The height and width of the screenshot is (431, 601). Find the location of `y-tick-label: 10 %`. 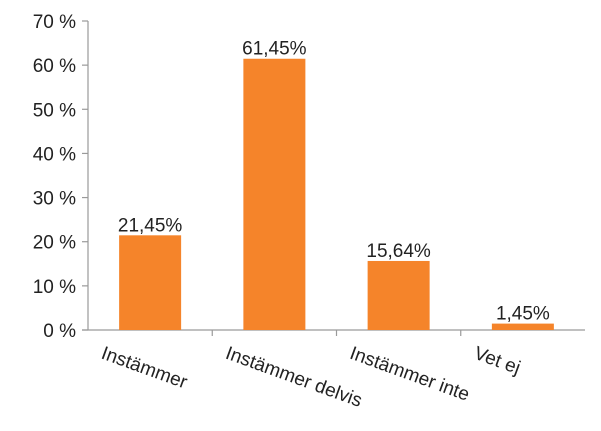

y-tick-label: 10 % is located at coordinates (54, 287).